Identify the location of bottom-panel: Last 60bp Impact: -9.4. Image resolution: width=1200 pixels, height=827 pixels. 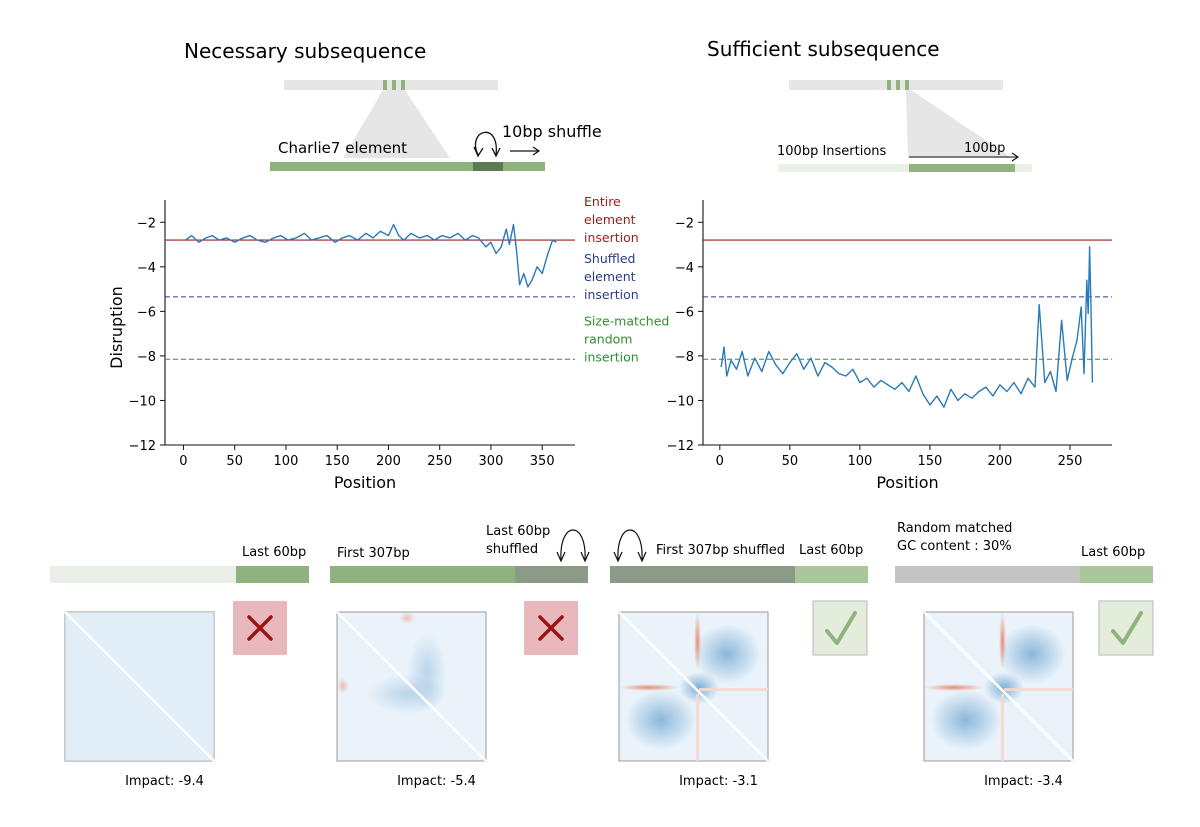
(179, 667).